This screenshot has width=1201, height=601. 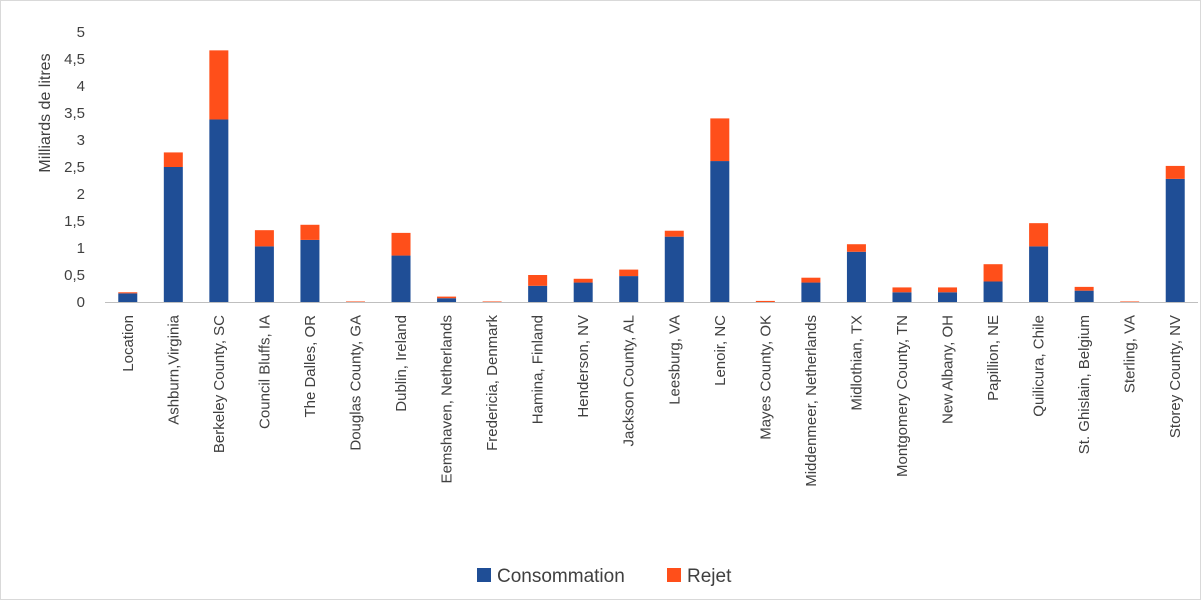 What do you see at coordinates (74, 113) in the screenshot?
I see `y-tick-label: 3,5` at bounding box center [74, 113].